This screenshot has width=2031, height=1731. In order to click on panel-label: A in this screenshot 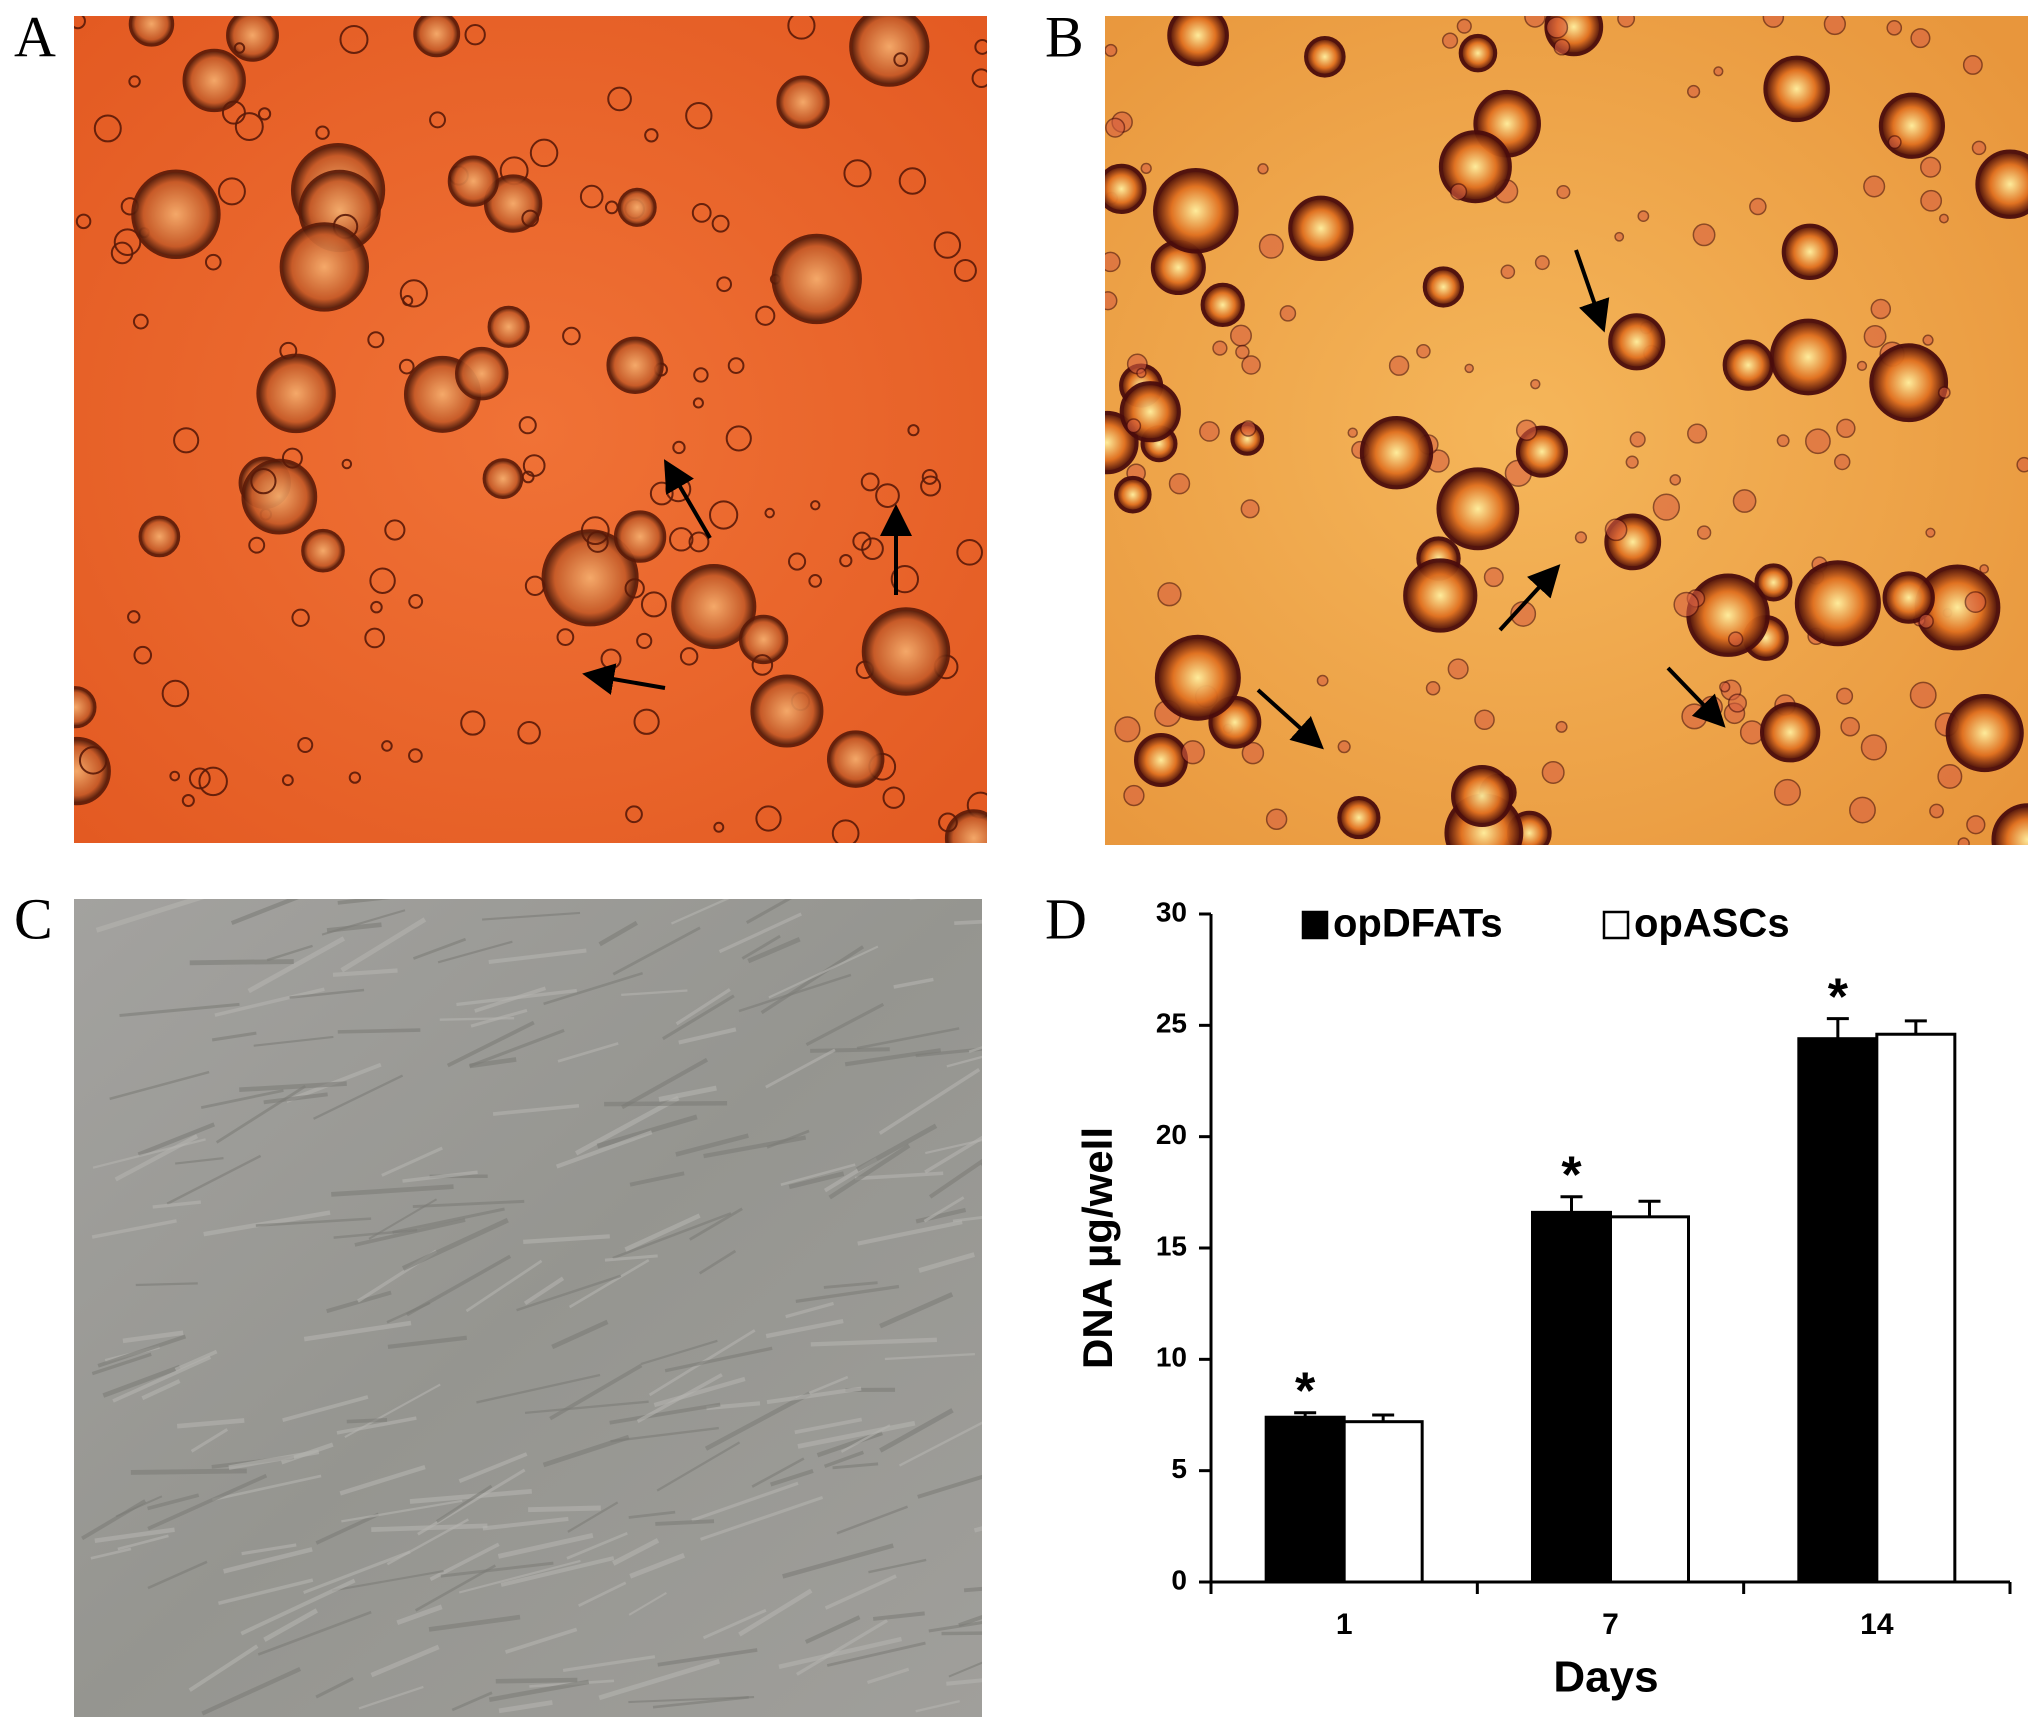, I will do `click(35, 36)`.